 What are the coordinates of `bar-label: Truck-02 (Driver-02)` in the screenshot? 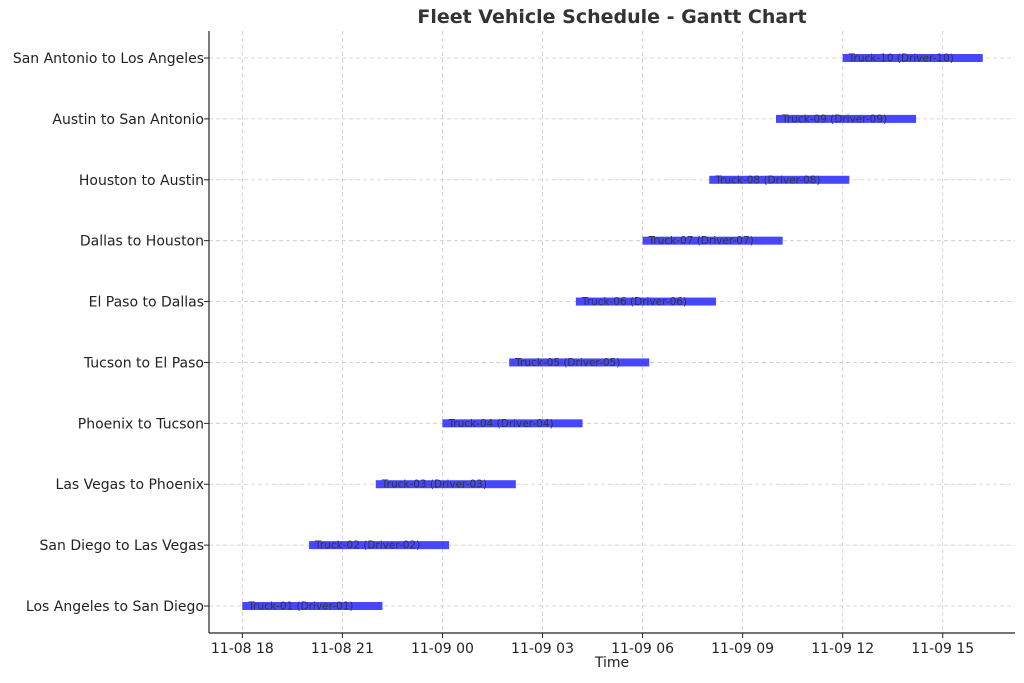 It's located at (367, 546).